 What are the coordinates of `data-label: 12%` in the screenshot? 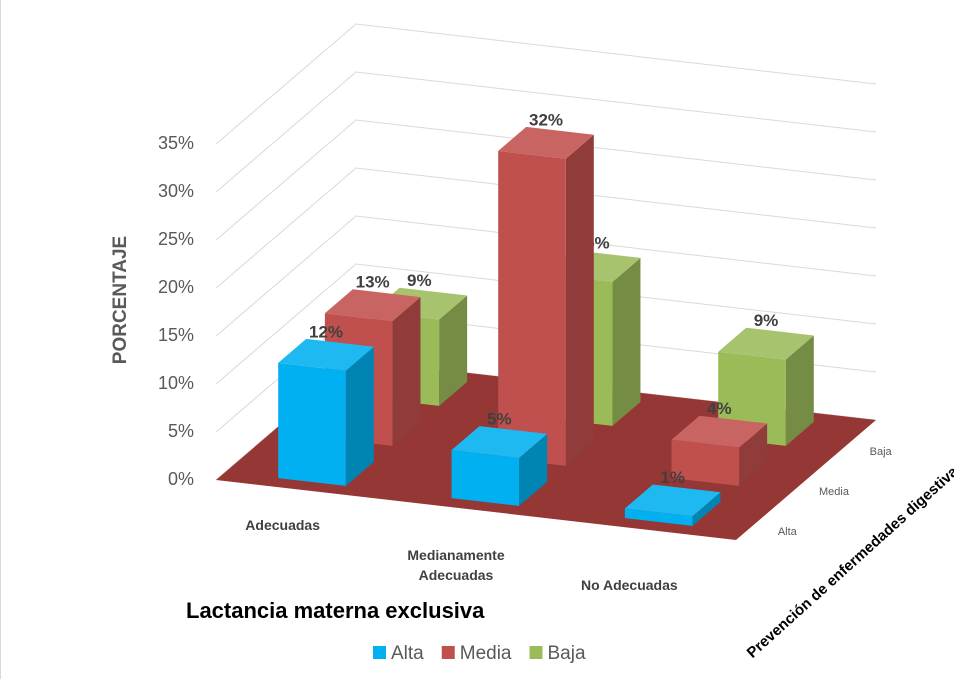 It's located at (326, 331).